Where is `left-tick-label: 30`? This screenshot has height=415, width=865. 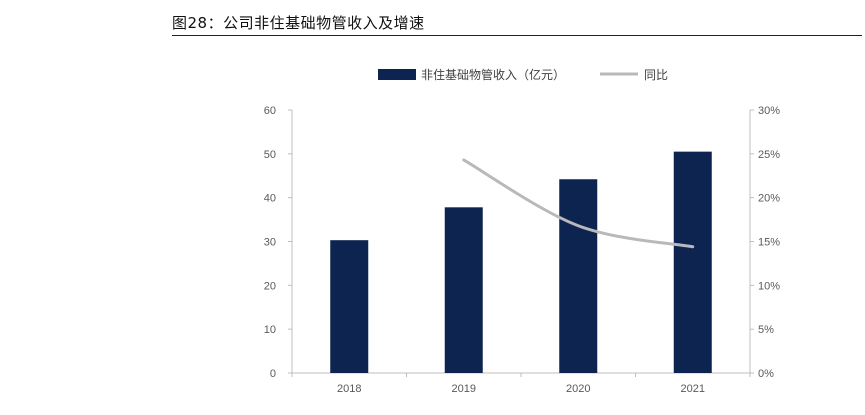 left-tick-label: 30 is located at coordinates (270, 243).